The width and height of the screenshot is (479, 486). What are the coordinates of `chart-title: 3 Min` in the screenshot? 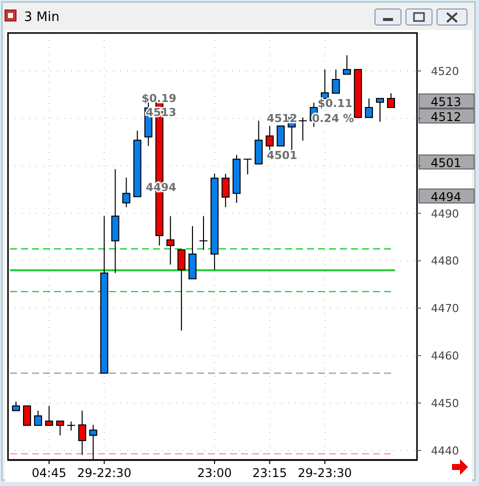 It's located at (42, 17).